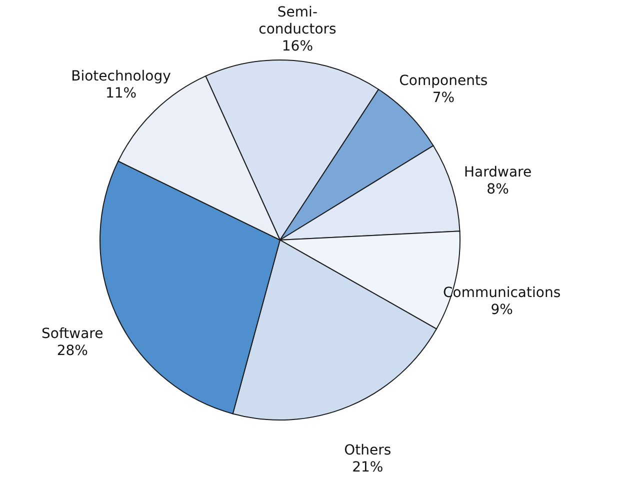 The image size is (634, 504). What do you see at coordinates (297, 21) in the screenshot?
I see `slice-label: Semi-conductors` at bounding box center [297, 21].